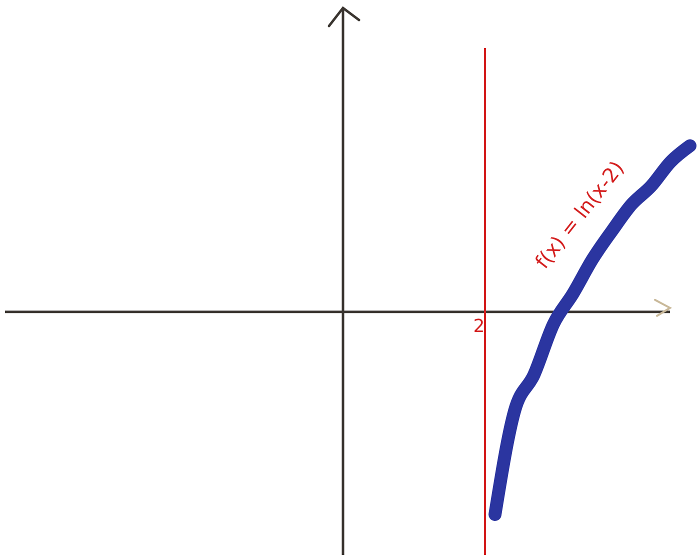 This screenshot has width=697, height=559. Describe the element at coordinates (479, 326) in the screenshot. I see `text: 2` at that location.